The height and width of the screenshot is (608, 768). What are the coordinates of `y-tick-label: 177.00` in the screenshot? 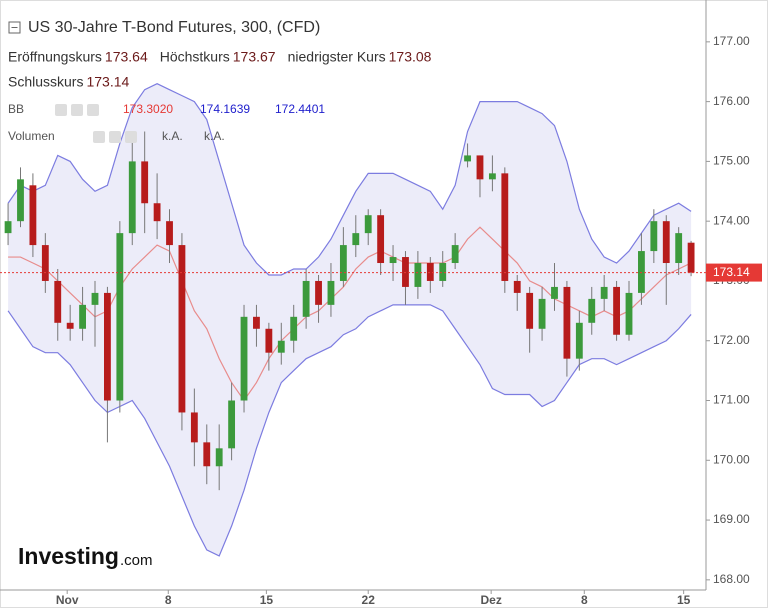 It's located at (731, 41).